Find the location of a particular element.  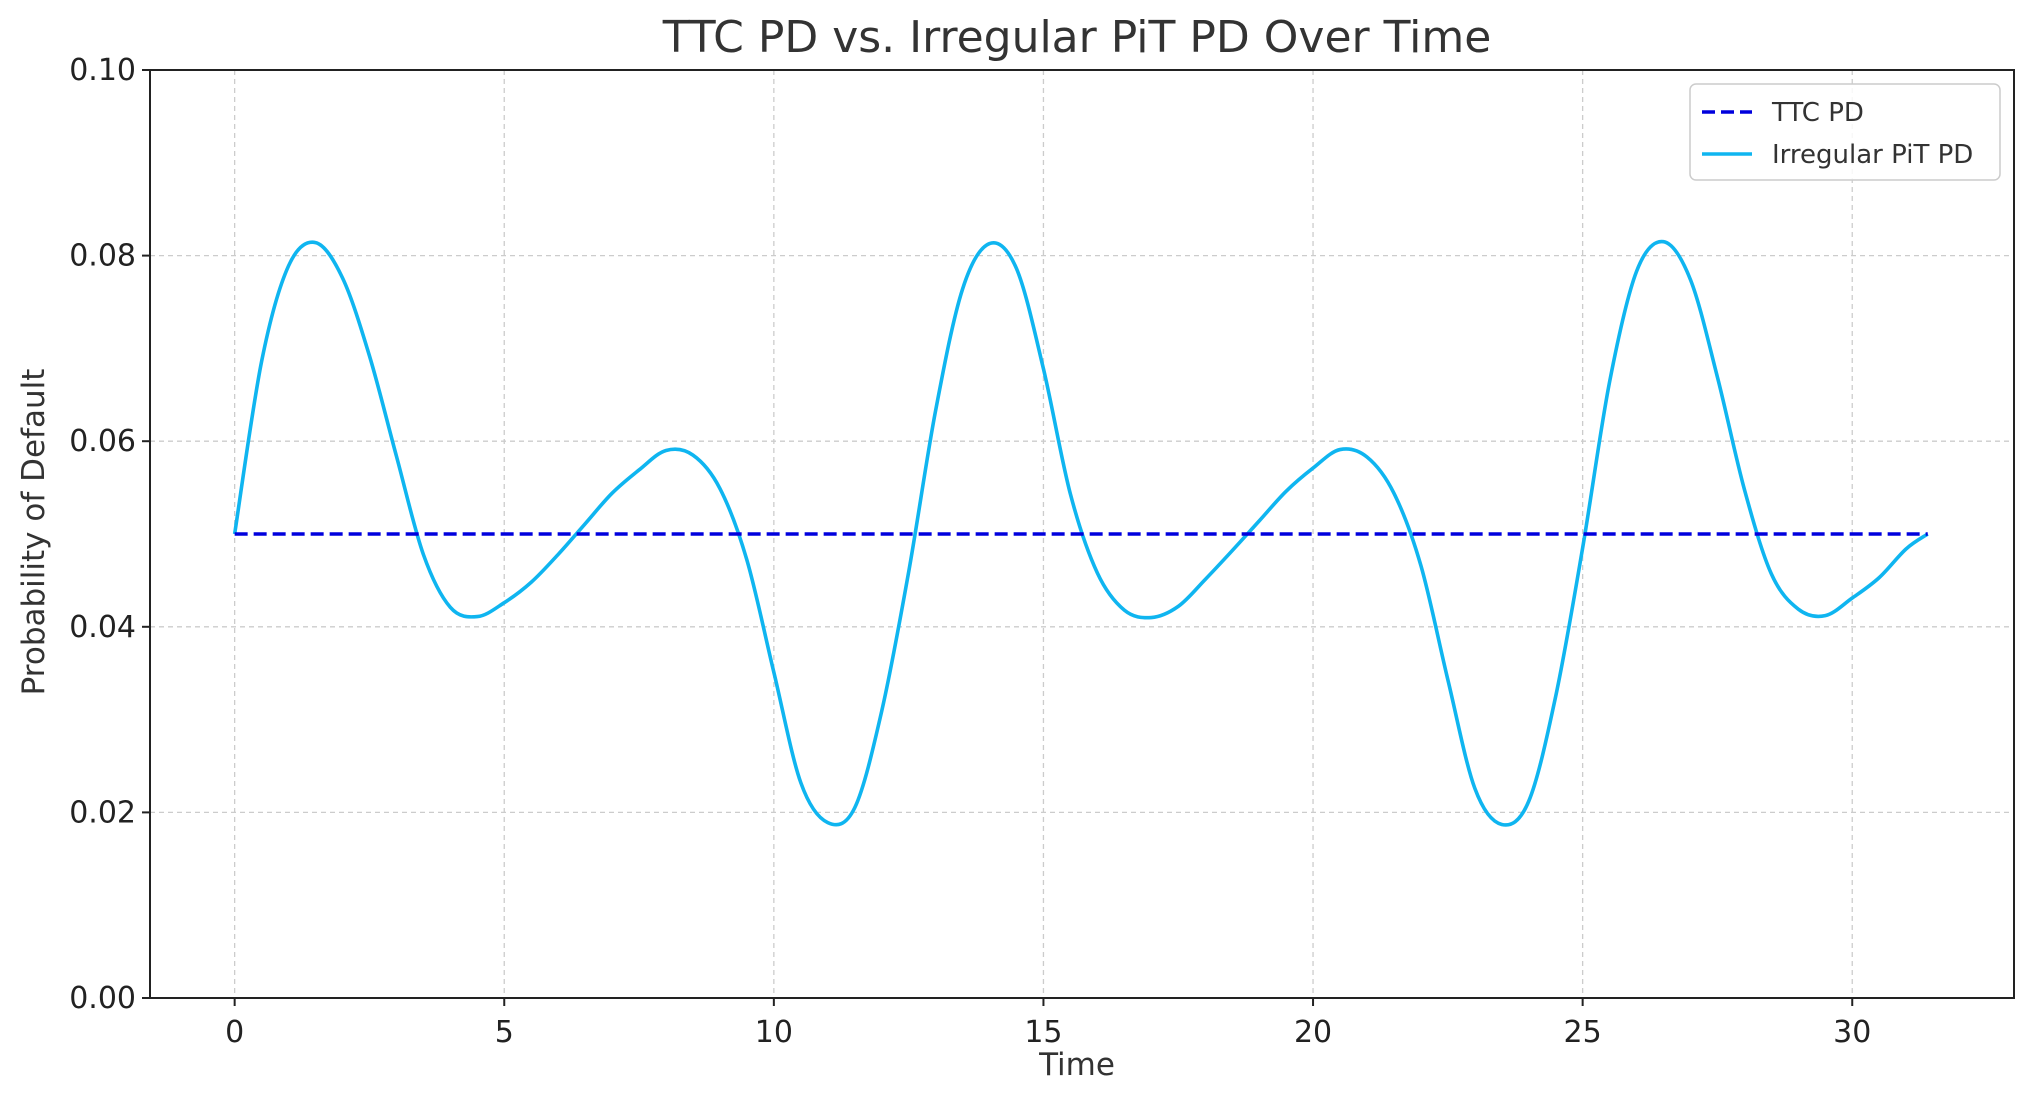

x-axis: 0 5 10 15 20 25 30 is located at coordinates (1048, 1024).